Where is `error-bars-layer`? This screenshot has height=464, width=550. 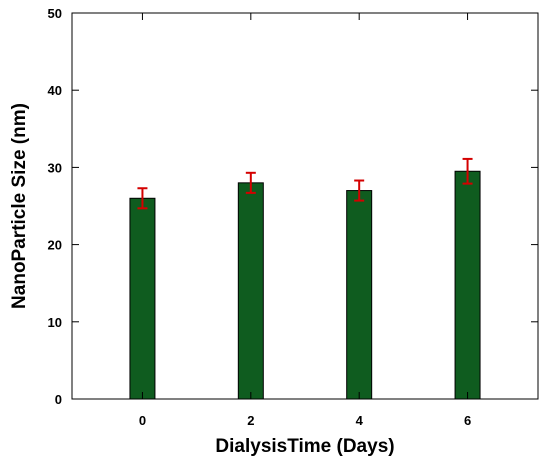
error-bars-layer is located at coordinates (305, 183).